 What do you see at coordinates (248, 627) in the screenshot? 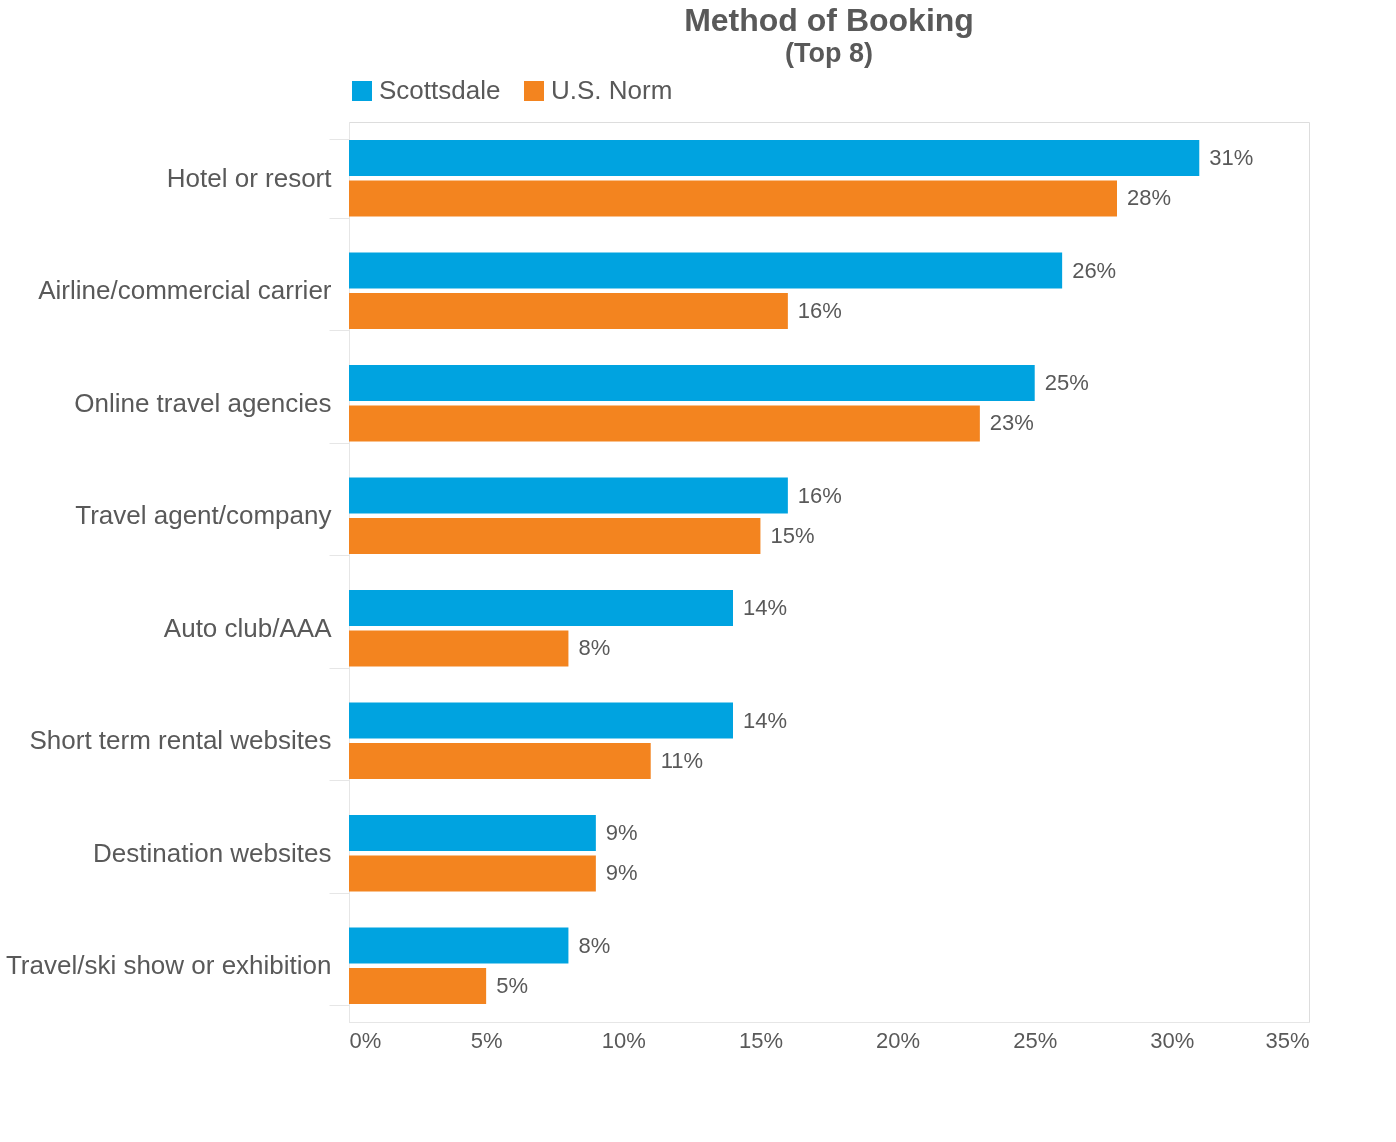
I see `y-tick-label: Auto club/AAA` at bounding box center [248, 627].